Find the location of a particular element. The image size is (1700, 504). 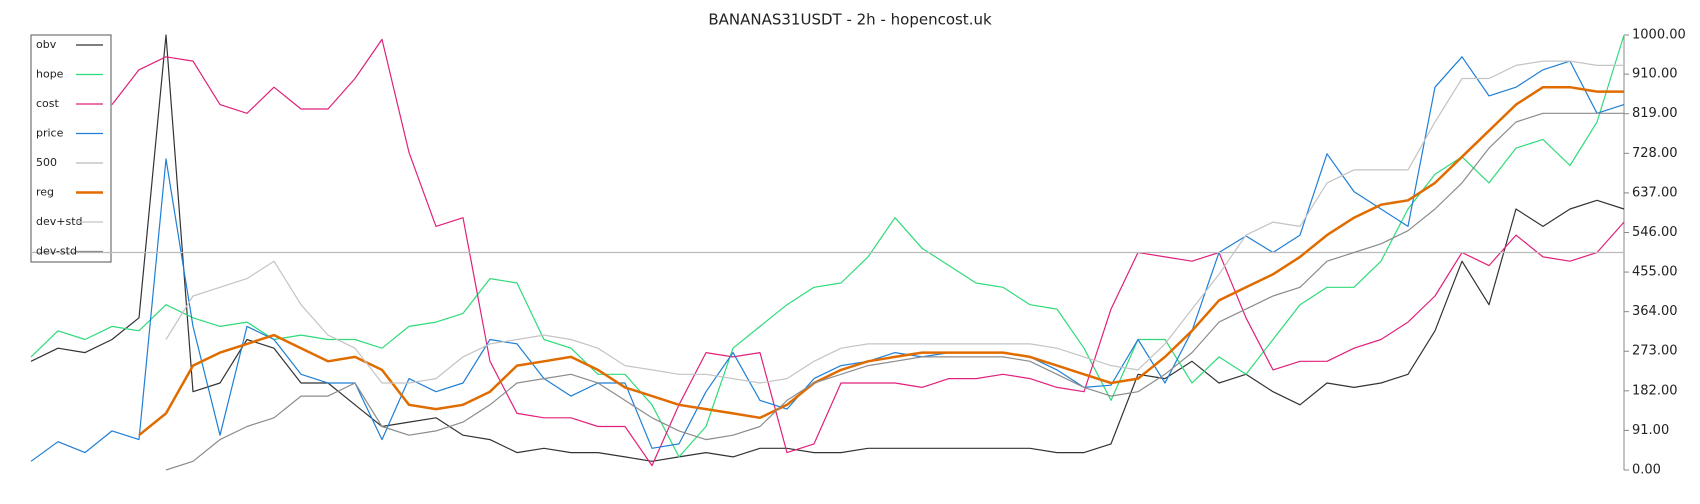

y-tick-label: 637.00 is located at coordinates (1655, 192).